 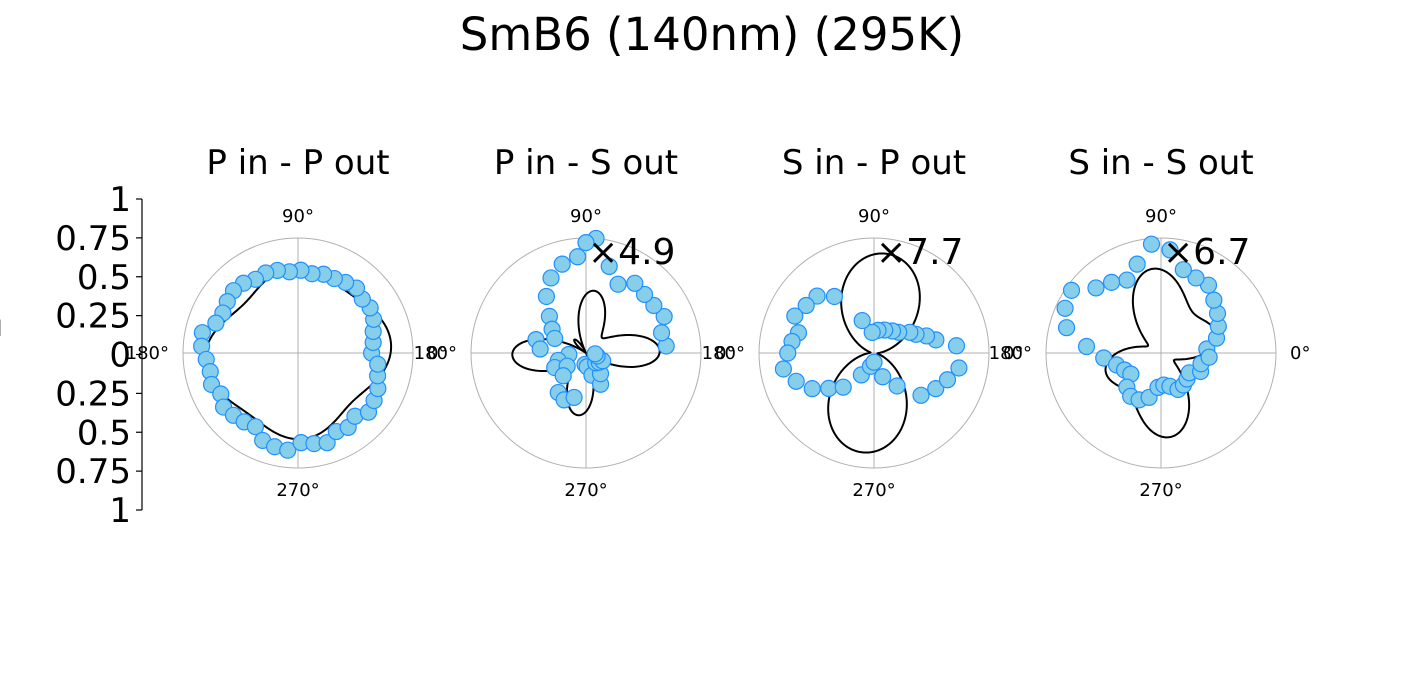 What do you see at coordinates (287, 322) in the screenshot?
I see `polar-panel-1: P in - P out 0° 90° 180° 270°` at bounding box center [287, 322].